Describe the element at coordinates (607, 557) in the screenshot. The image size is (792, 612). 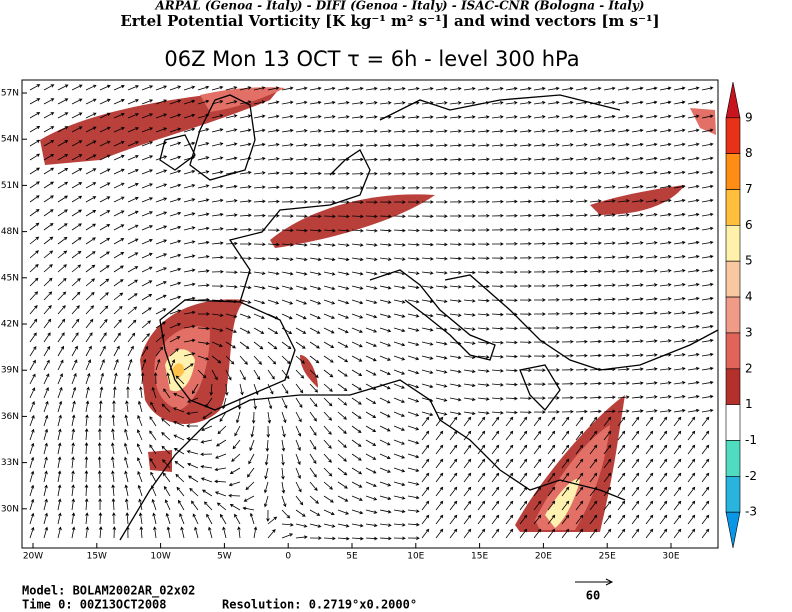
I see `lon-label: 25E` at that location.